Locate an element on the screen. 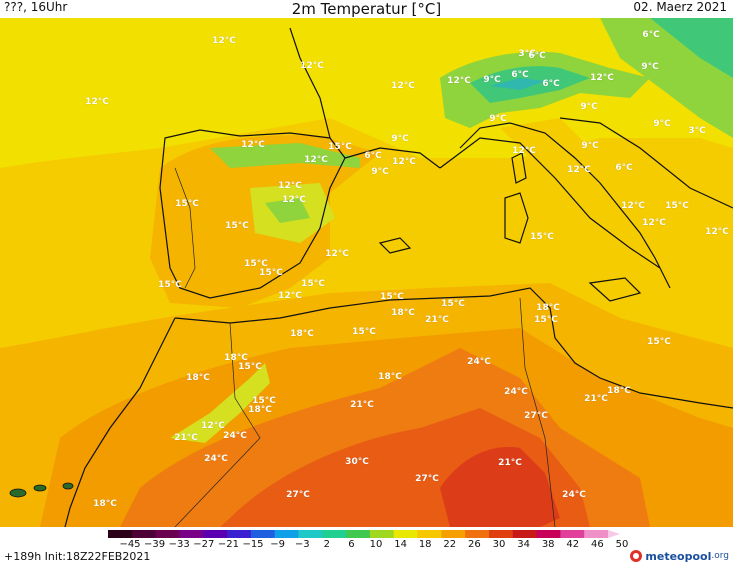  colorbar-tick-label: 2 is located at coordinates (326, 544).